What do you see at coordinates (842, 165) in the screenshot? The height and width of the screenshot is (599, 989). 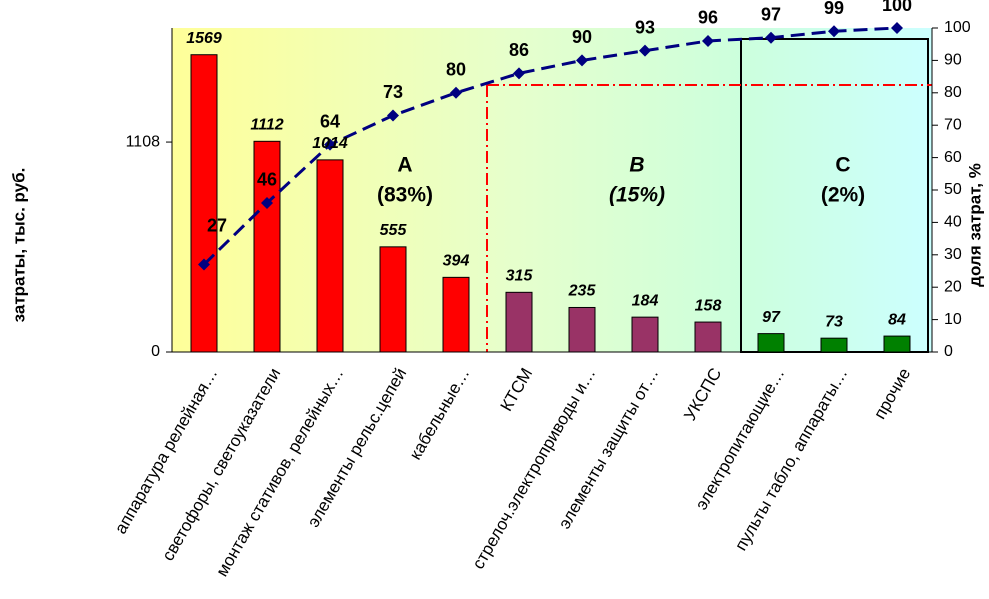 I see `zone-label: C` at bounding box center [842, 165].